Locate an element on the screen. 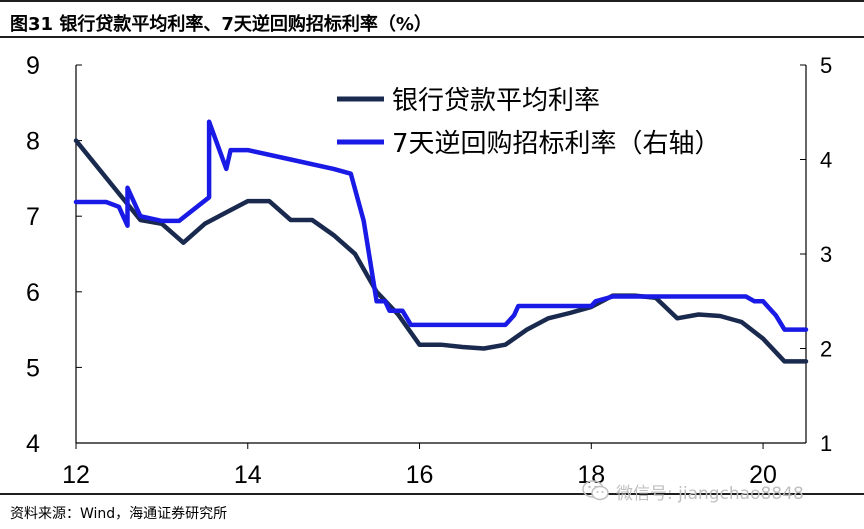 The width and height of the screenshot is (864, 529). right-tick-label: 2 is located at coordinates (826, 349).